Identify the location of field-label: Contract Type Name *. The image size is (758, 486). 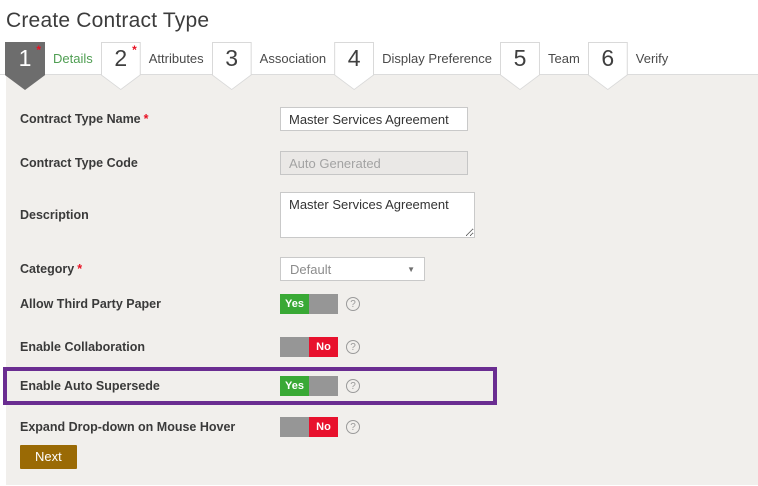
(150, 119).